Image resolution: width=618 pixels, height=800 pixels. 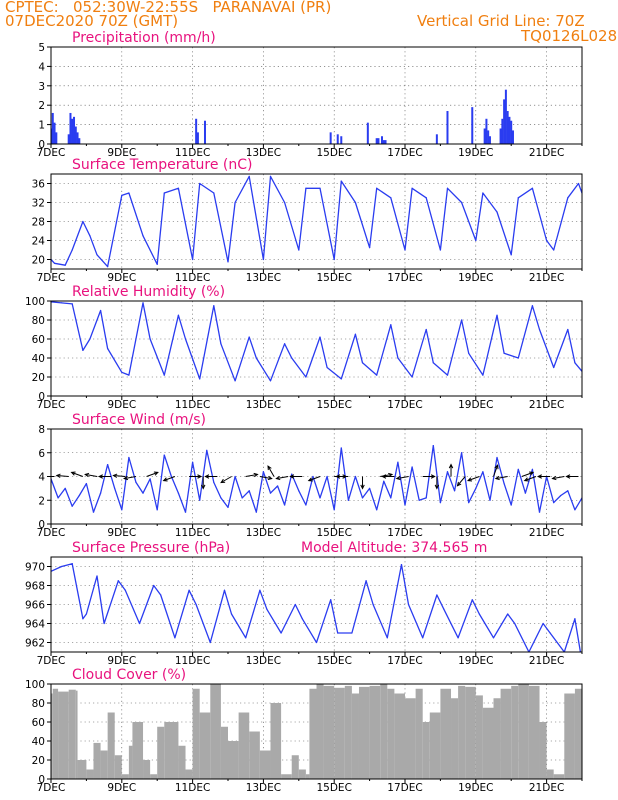 I want to click on header-datetime: 07DEC2020 70Z (GMT), so click(x=92, y=21).